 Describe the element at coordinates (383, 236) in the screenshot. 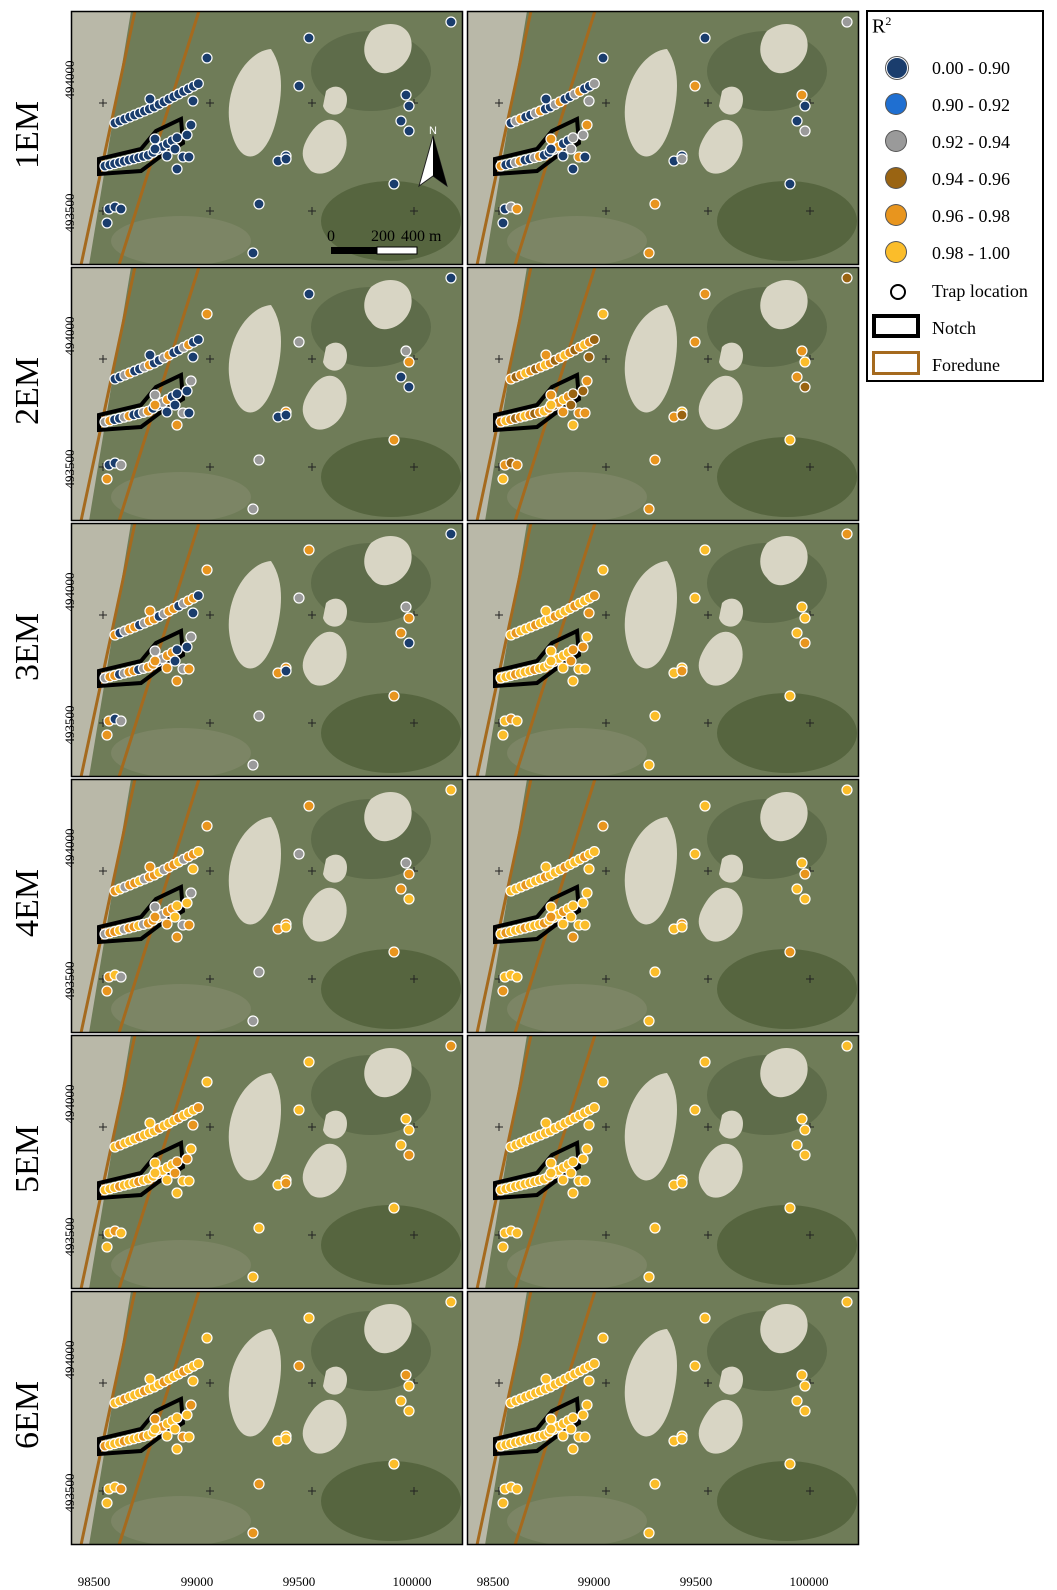

I see `scale-bar-label: 200` at that location.